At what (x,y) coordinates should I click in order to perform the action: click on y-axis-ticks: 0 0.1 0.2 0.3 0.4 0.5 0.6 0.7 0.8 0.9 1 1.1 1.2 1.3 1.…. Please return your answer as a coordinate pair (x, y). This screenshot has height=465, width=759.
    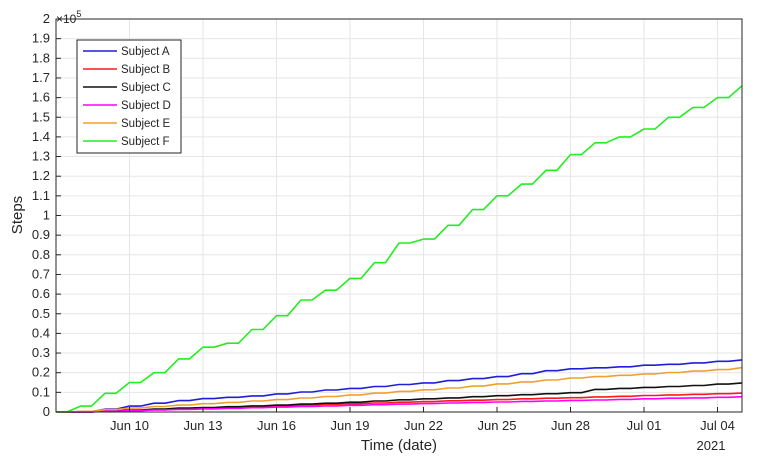
    Looking at the image, I should click on (46, 215).